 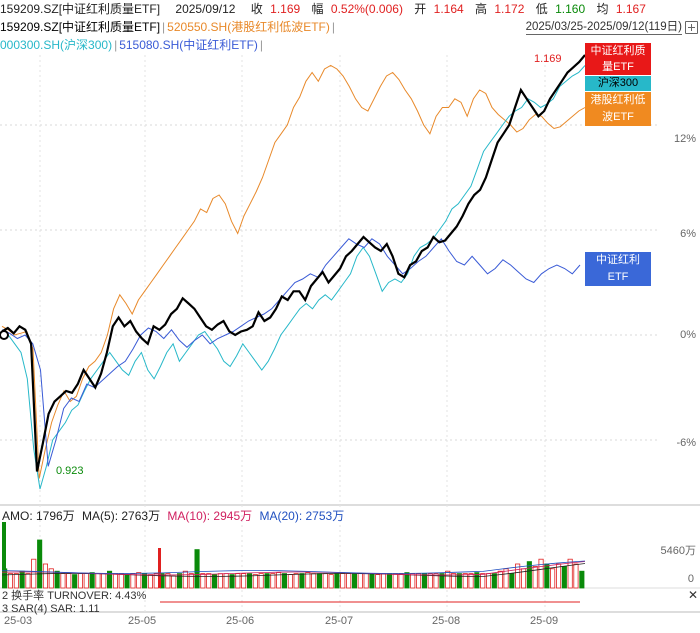 What do you see at coordinates (70, 471) in the screenshot?
I see `low-price-label: 0.923` at bounding box center [70, 471].